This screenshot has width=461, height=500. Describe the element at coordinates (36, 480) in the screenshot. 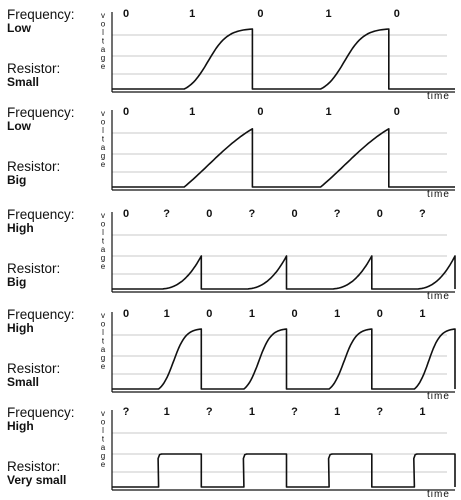

I see `resistor-value: Very small` at that location.